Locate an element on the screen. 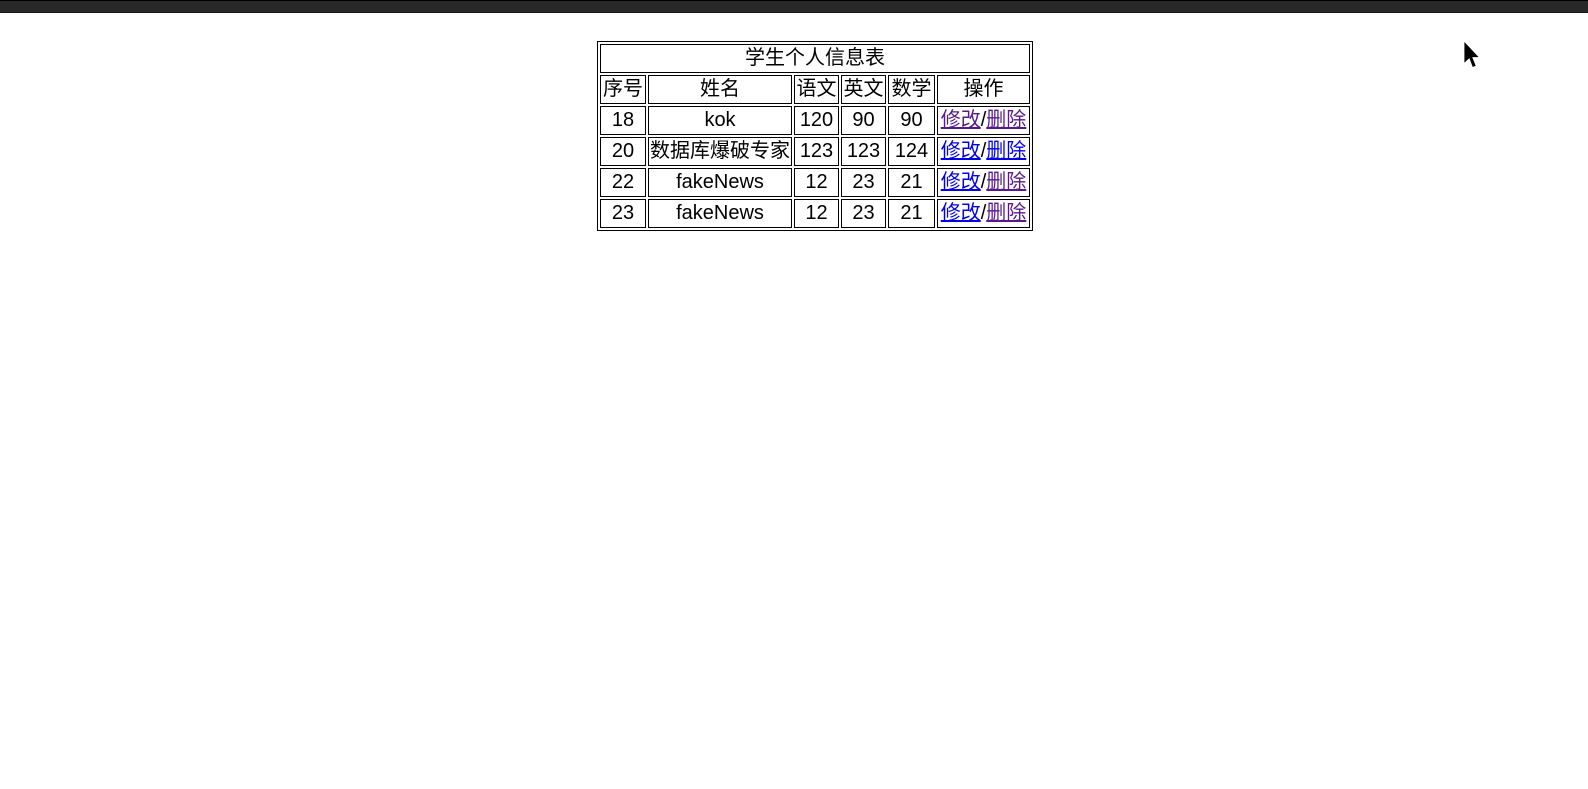 Image resolution: width=1588 pixels, height=789 pixels. header-chinese: 语文 is located at coordinates (816, 89).